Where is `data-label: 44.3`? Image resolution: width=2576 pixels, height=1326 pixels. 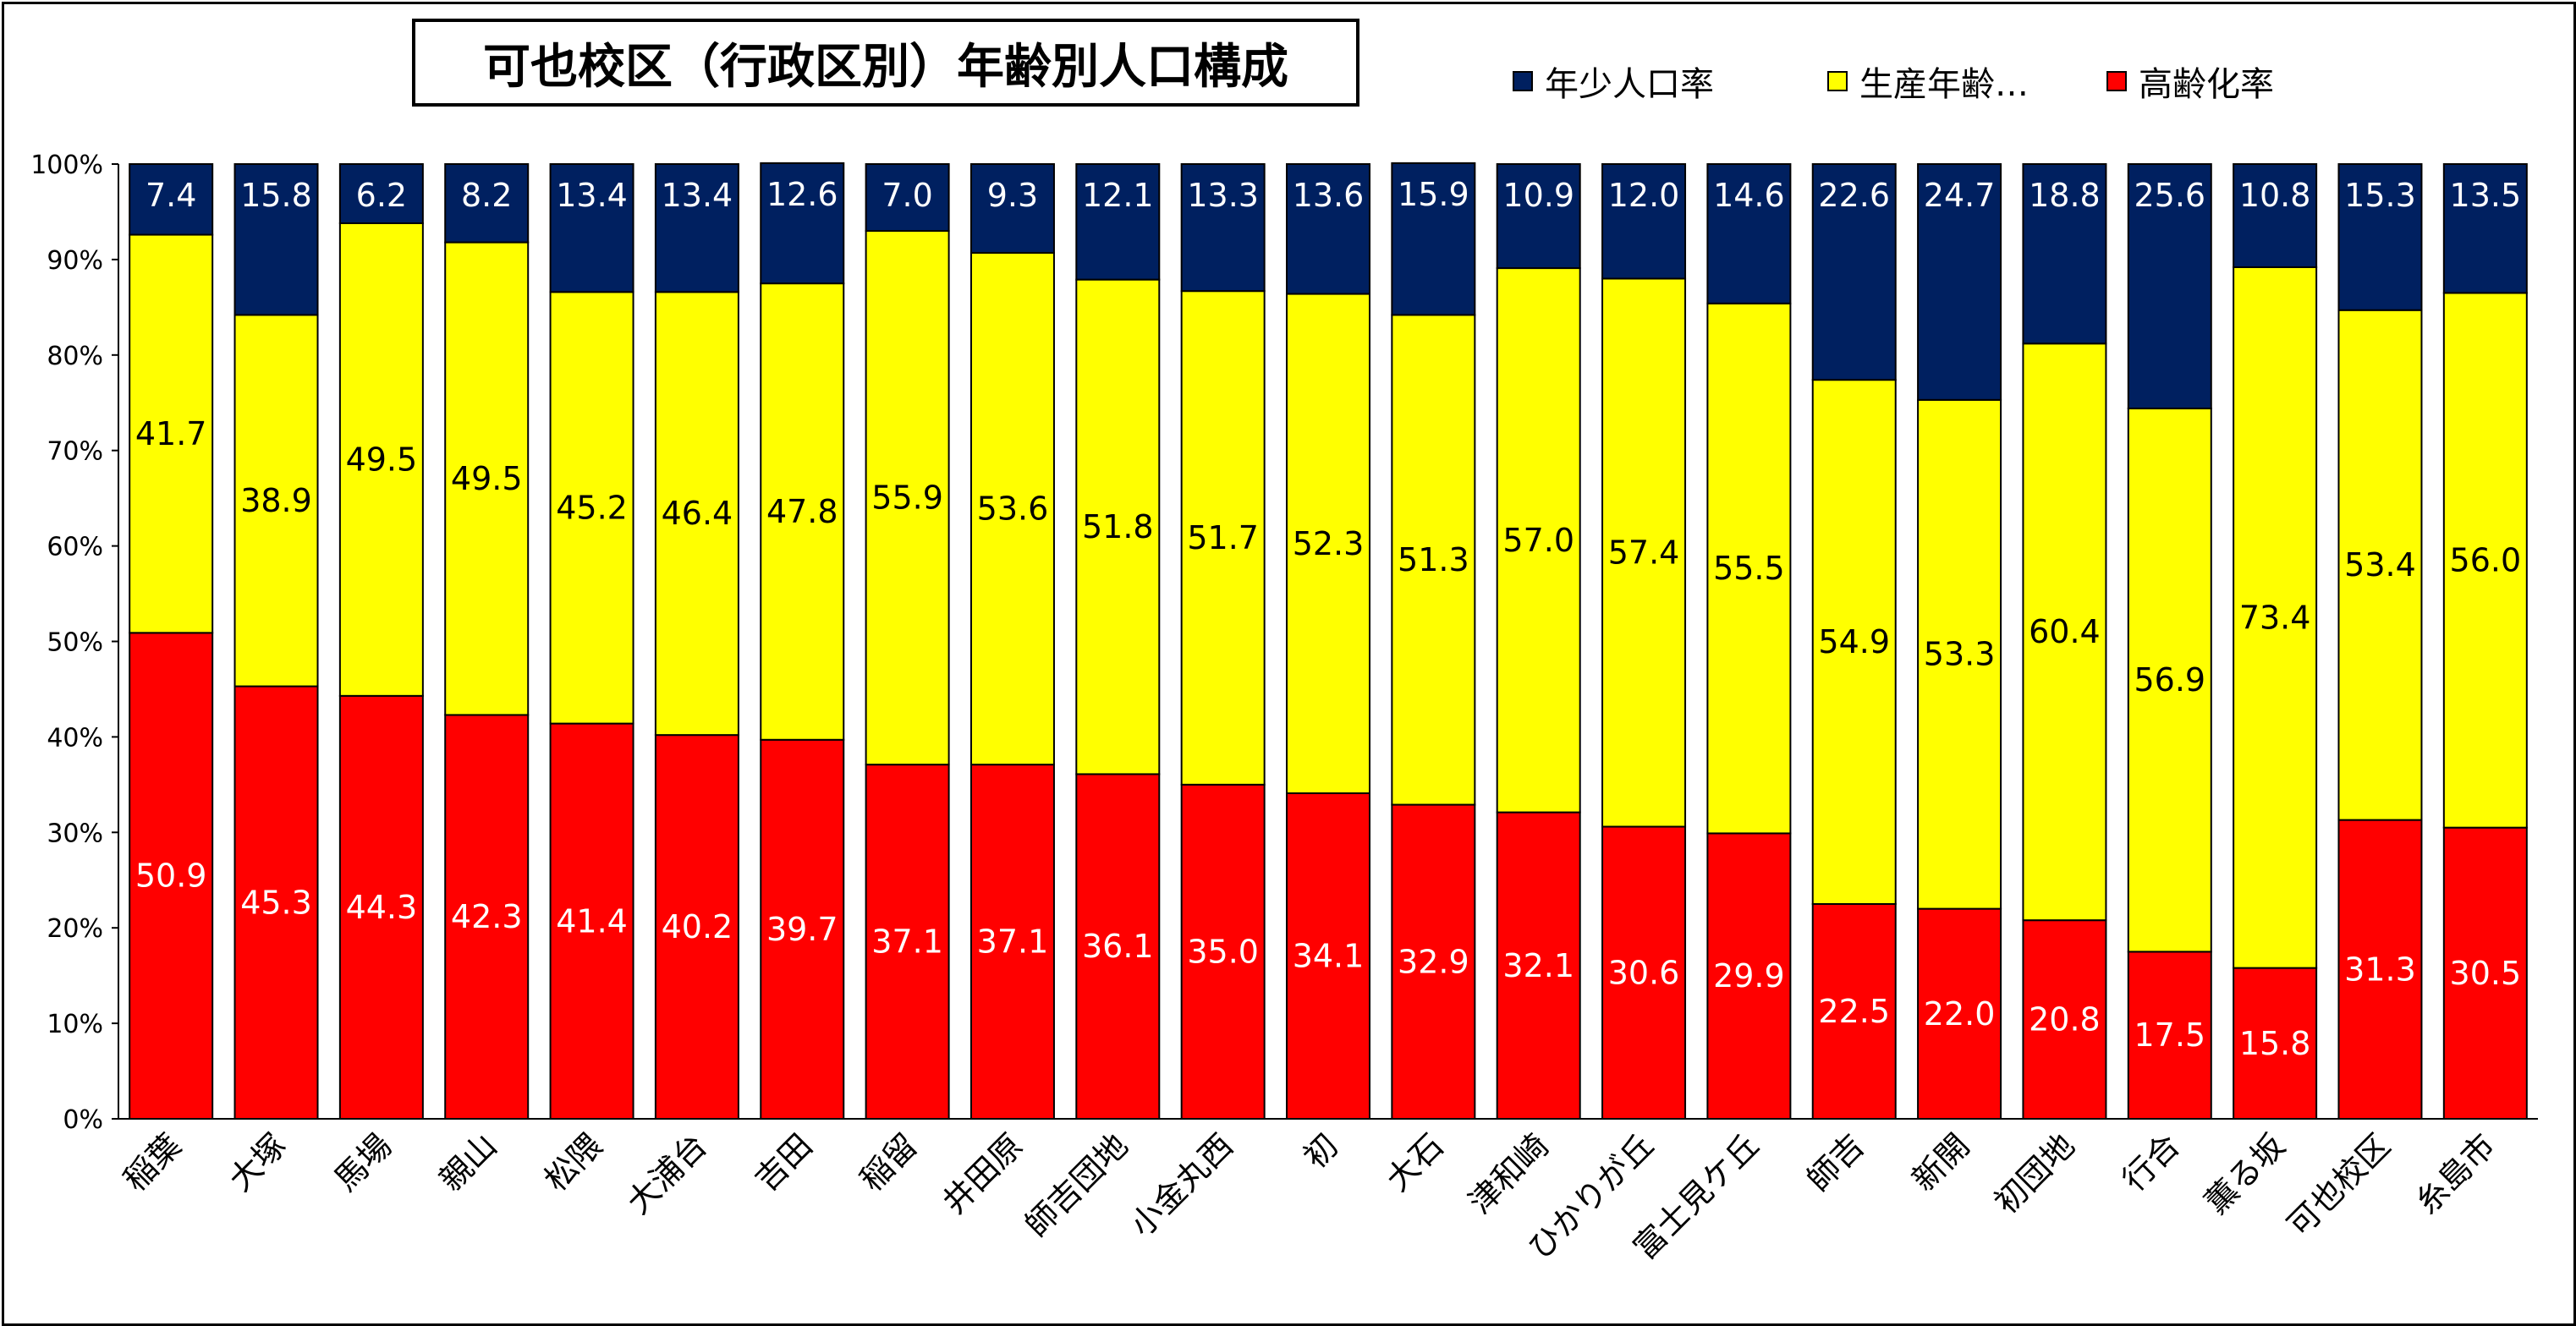 data-label: 44.3 is located at coordinates (382, 908).